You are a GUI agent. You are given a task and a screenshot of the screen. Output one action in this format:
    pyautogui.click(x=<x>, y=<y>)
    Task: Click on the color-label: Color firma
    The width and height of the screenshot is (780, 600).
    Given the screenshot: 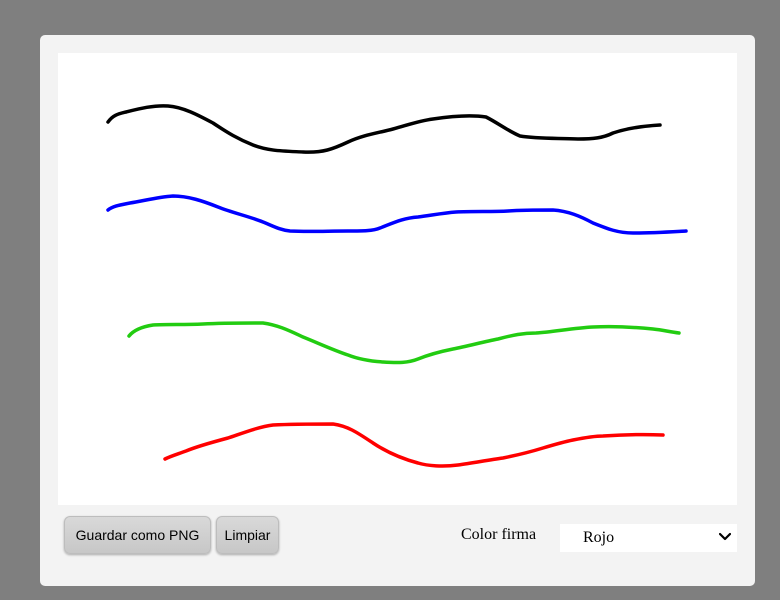 What is the action you would take?
    pyautogui.click(x=499, y=534)
    